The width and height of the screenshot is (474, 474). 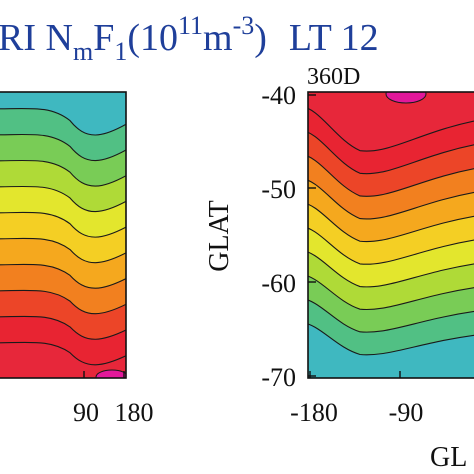 I want to click on title-lt: LT 12, so click(x=334, y=38).